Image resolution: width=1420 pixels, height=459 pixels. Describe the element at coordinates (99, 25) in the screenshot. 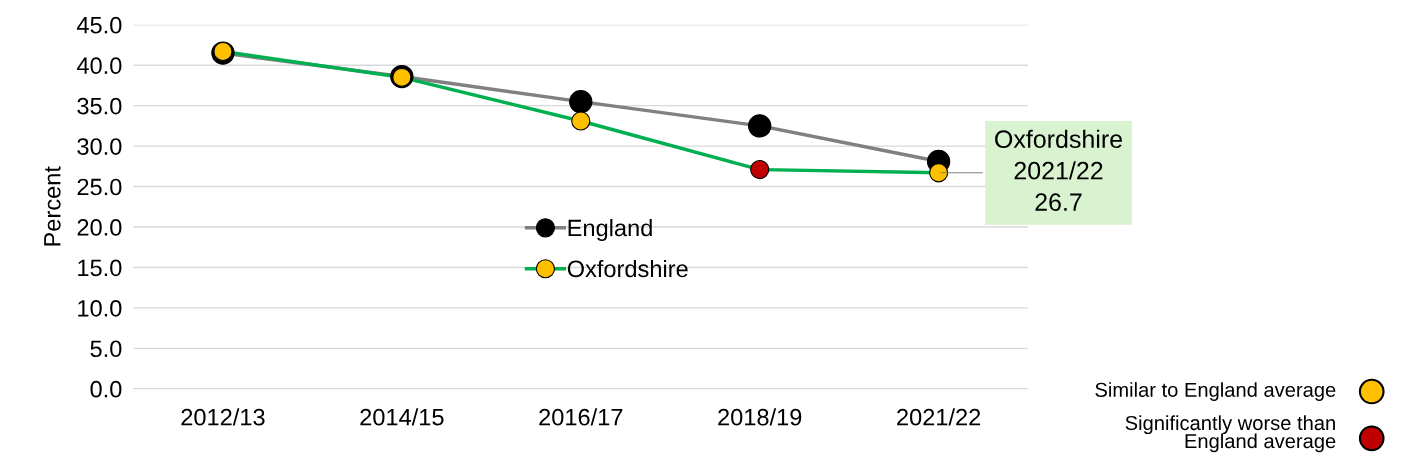

I see `y-tick-label: 45.0` at that location.